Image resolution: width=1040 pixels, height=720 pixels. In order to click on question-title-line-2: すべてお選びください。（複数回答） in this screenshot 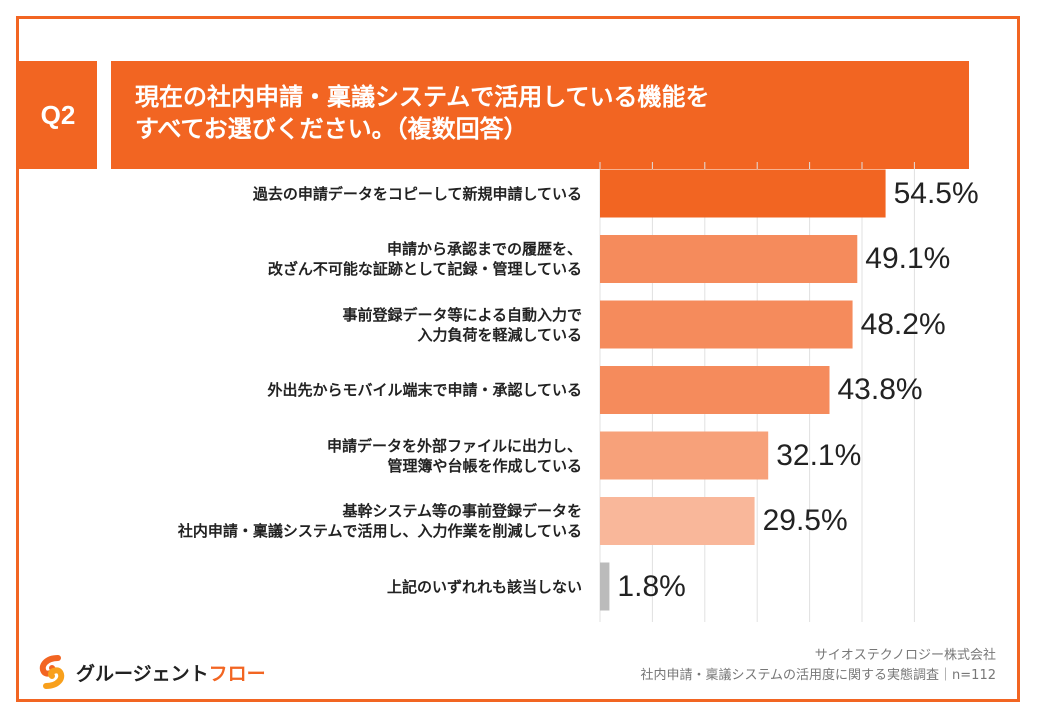, I will do `click(331, 129)`.